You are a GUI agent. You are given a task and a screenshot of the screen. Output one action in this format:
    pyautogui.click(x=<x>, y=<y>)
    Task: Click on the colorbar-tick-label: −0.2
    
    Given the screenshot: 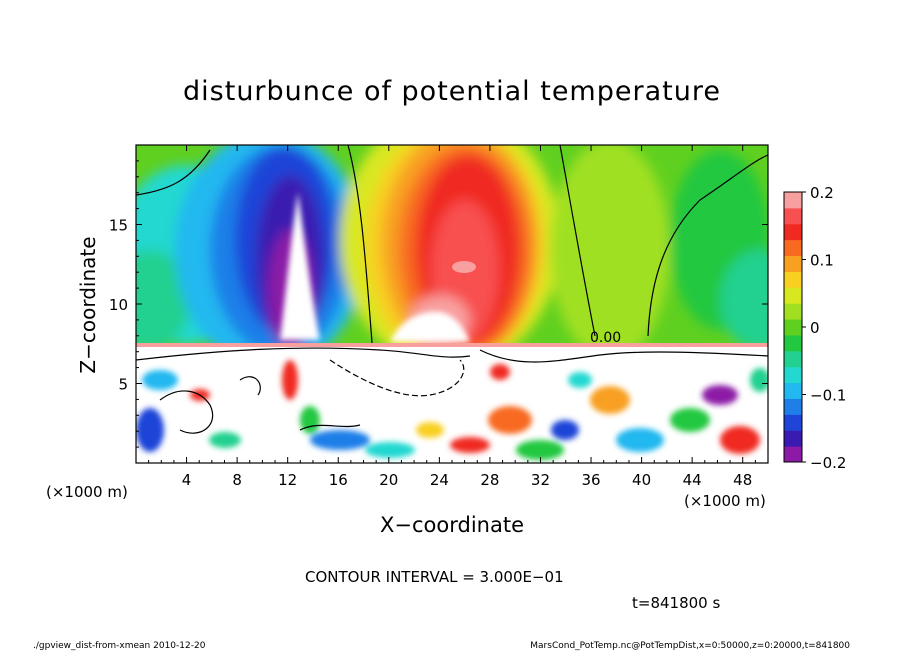 What is the action you would take?
    pyautogui.click(x=828, y=463)
    